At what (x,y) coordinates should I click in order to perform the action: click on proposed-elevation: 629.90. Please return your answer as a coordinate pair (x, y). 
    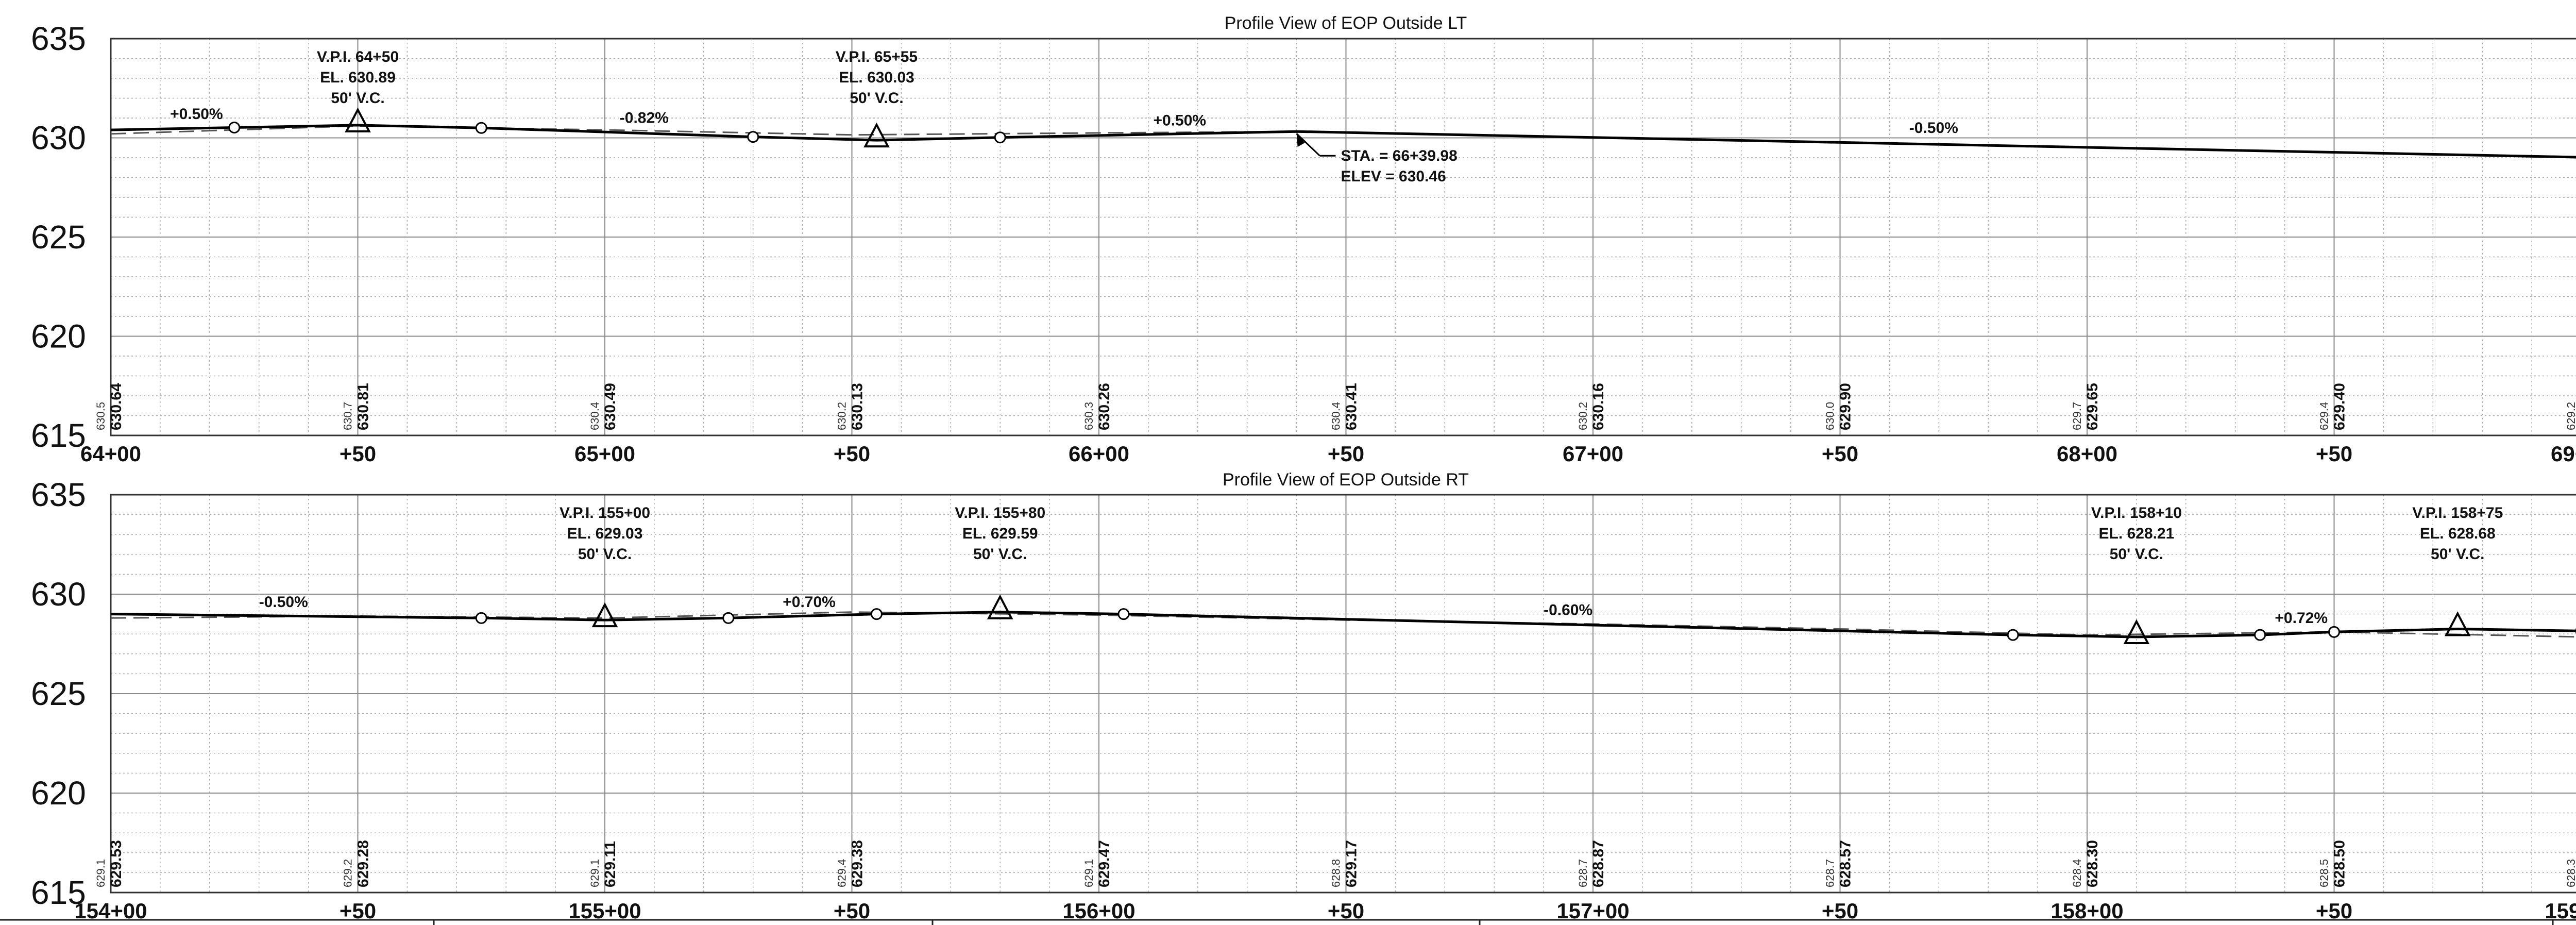
    Looking at the image, I should click on (1845, 406).